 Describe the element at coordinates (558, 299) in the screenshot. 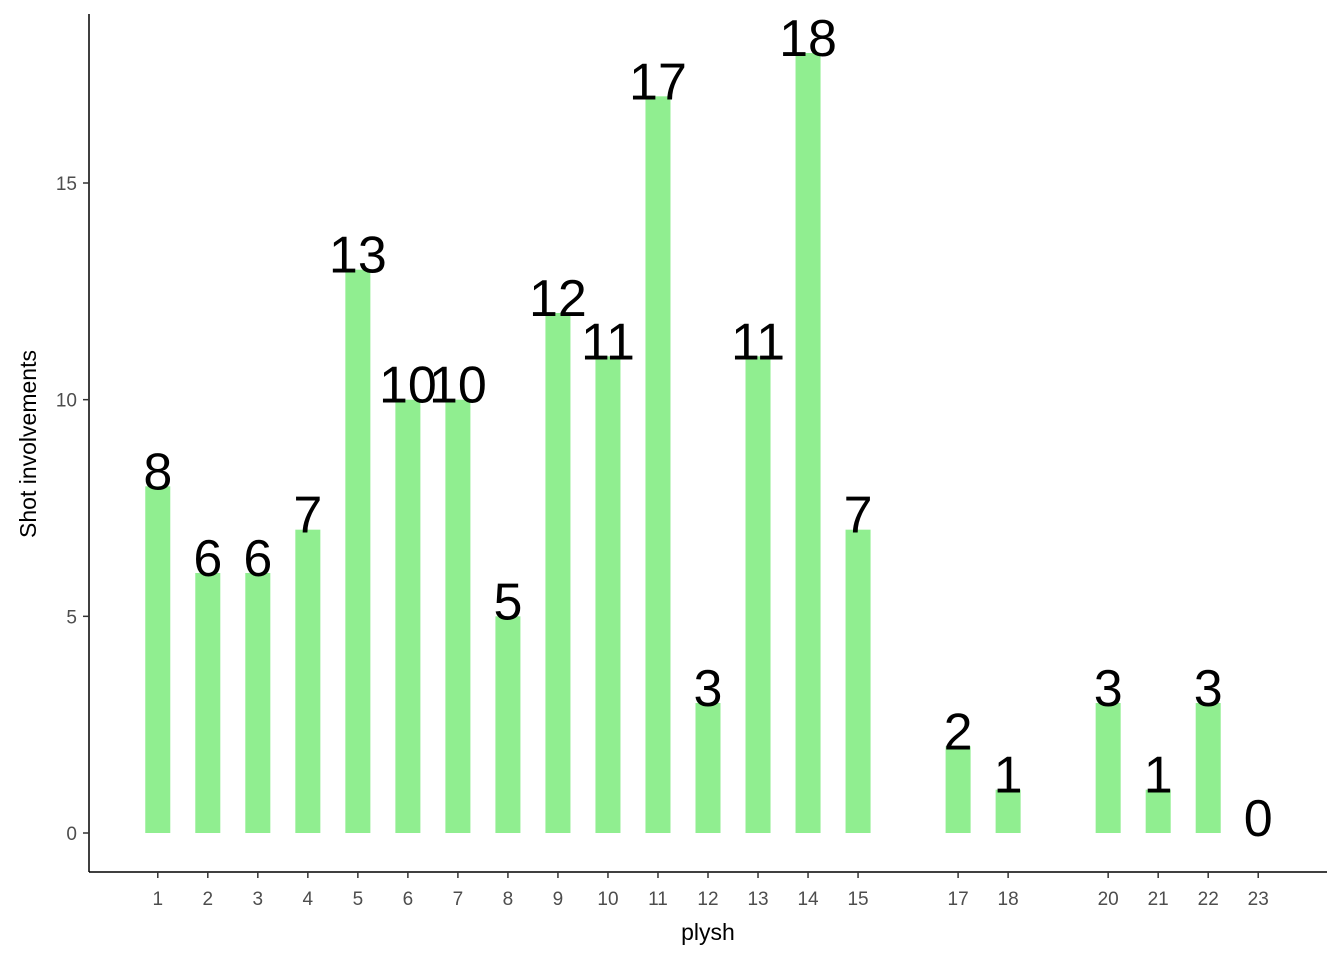

I see `value-label: 12` at that location.